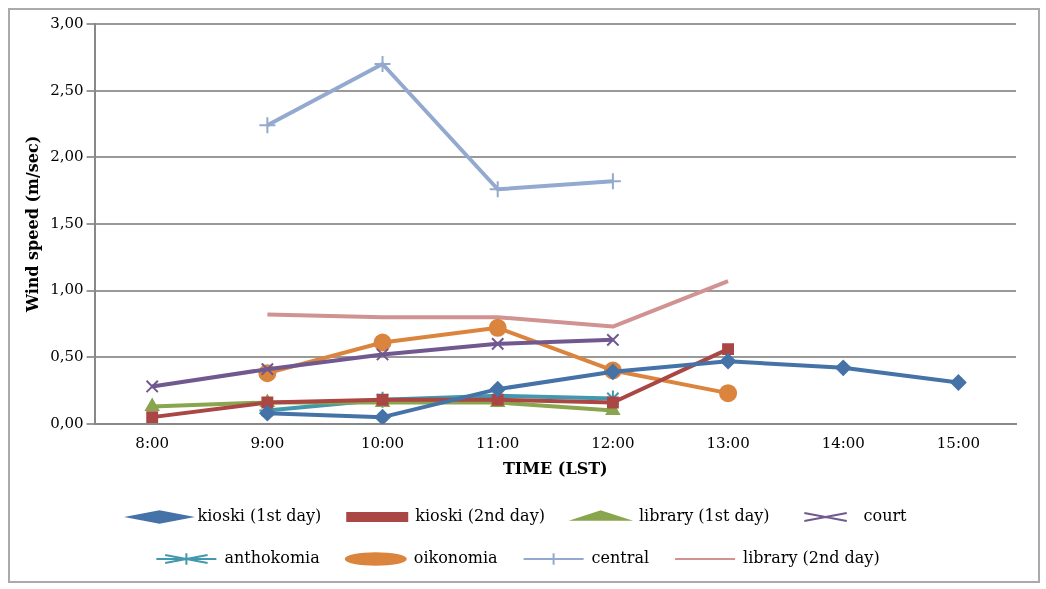 This screenshot has width=1046, height=589. I want to click on legend-label: kioski (1st day), so click(259, 516).